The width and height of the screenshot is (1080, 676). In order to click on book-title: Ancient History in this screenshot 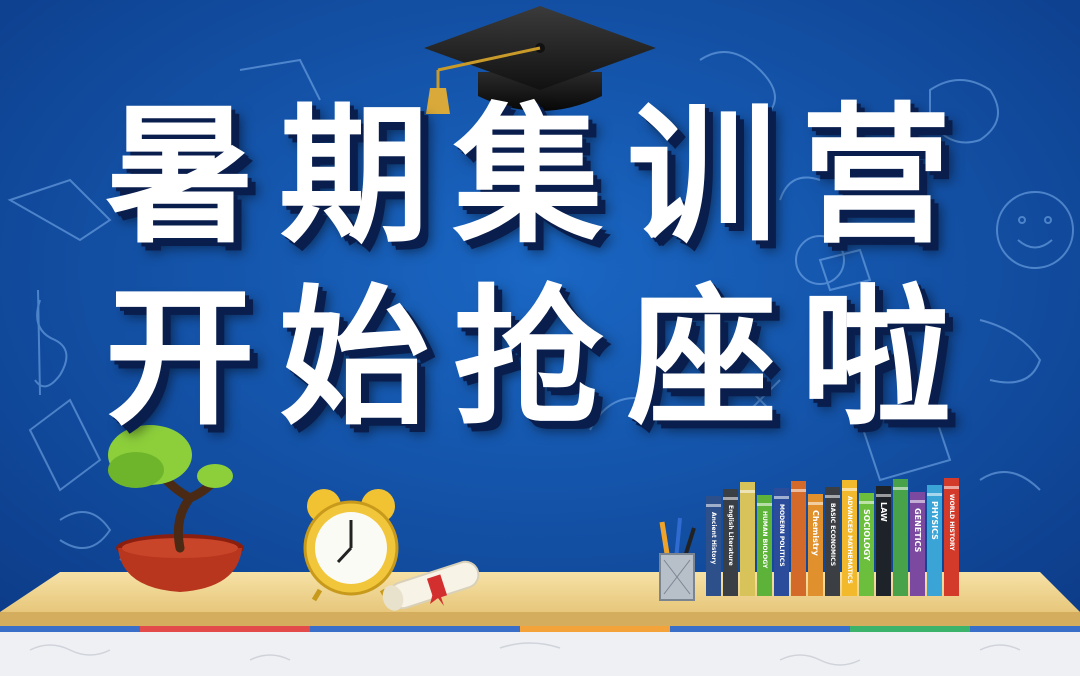, I will do `click(713, 538)`.